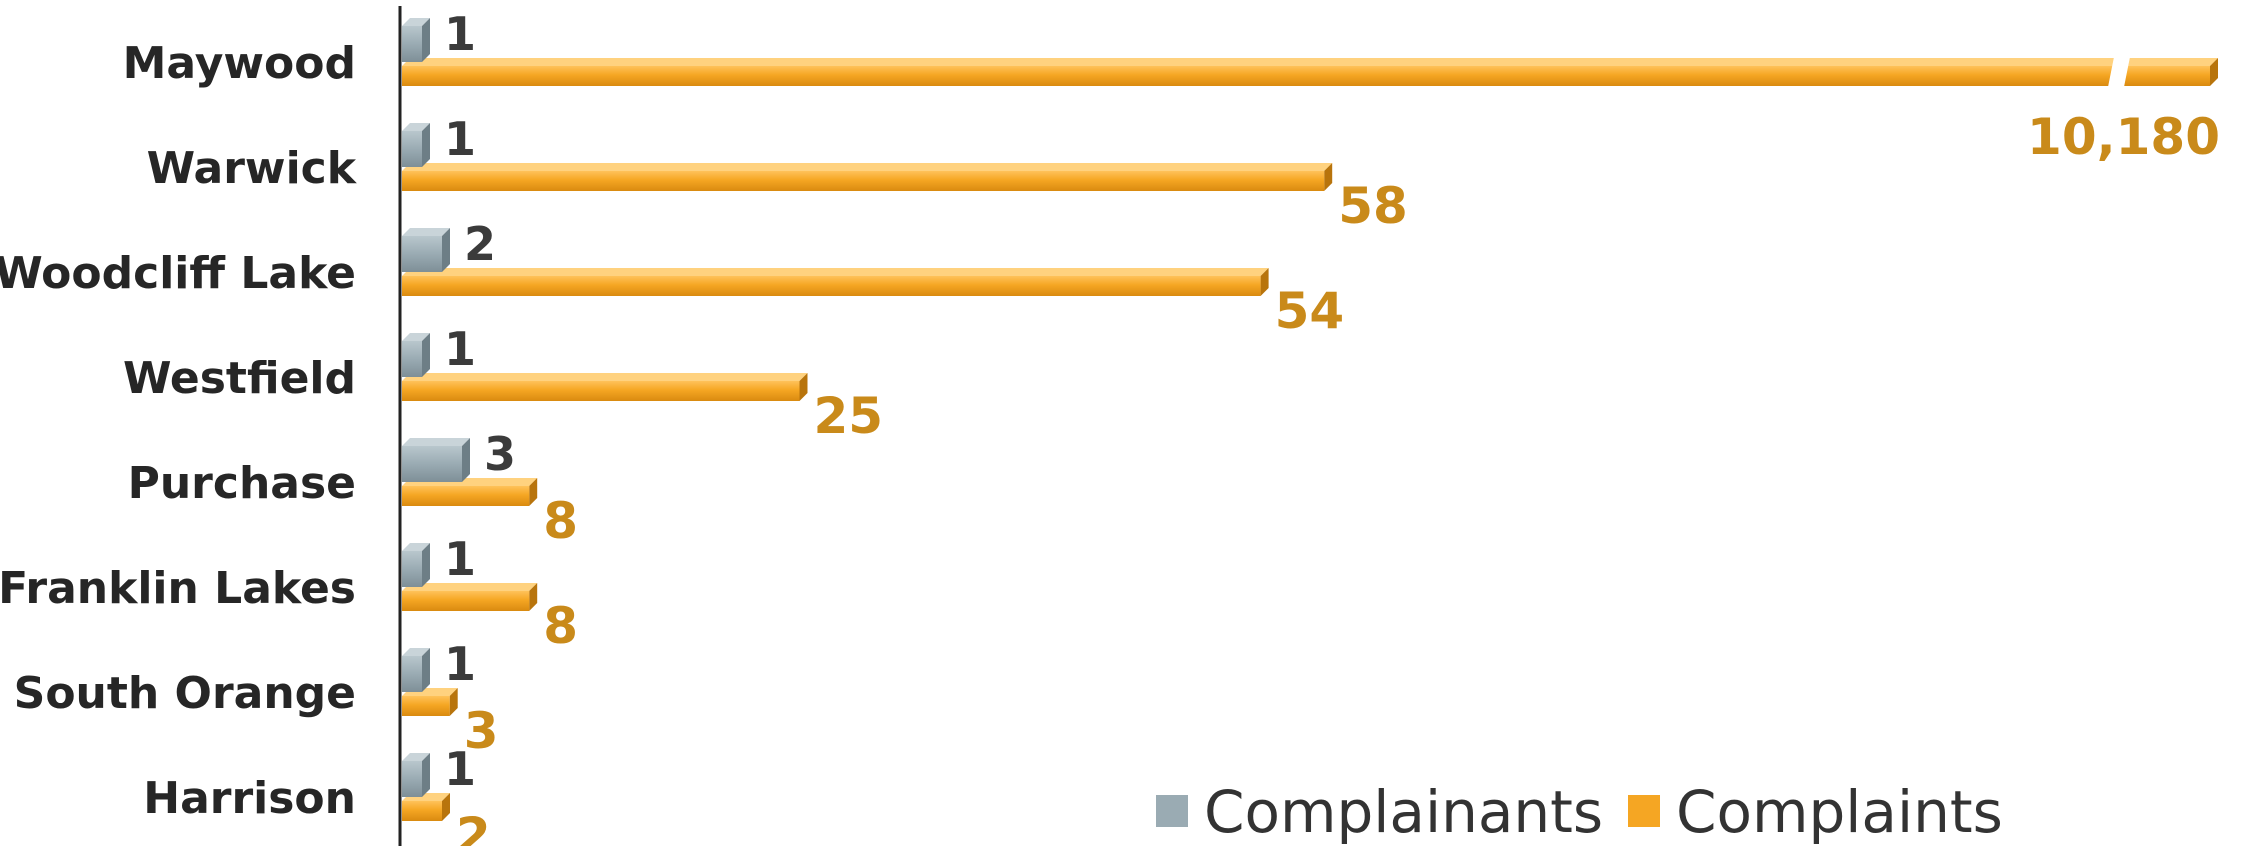 The height and width of the screenshot is (846, 2257). What do you see at coordinates (1644, 811) in the screenshot?
I see `legend-swatch-complaints` at bounding box center [1644, 811].